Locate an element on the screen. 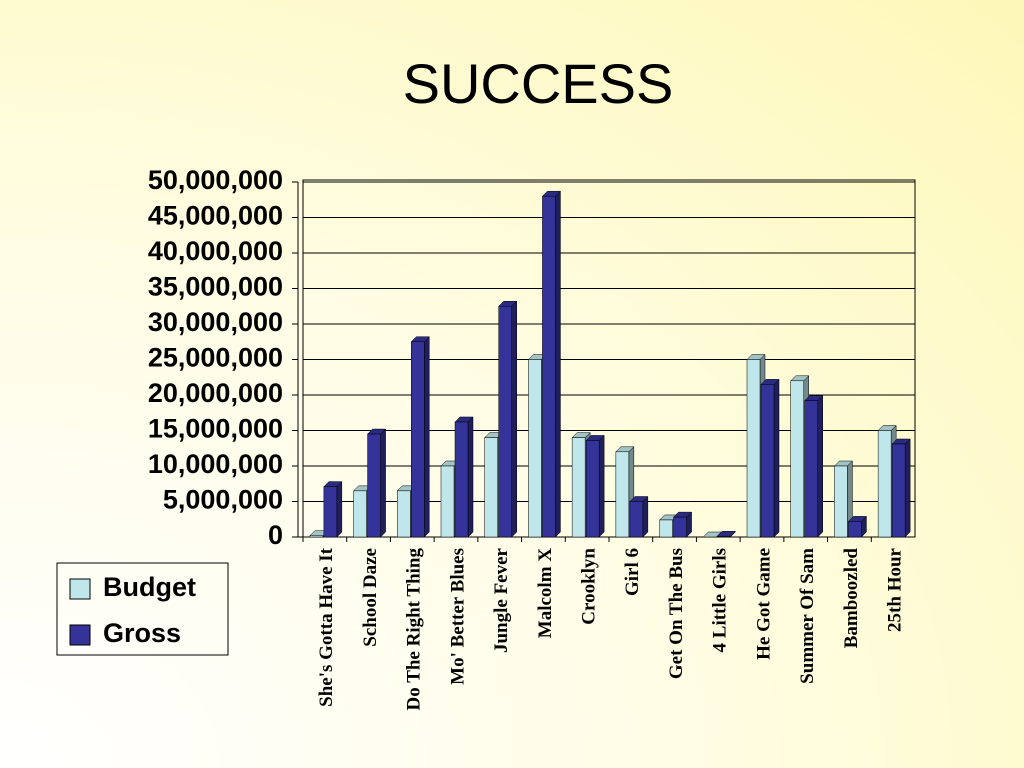 Image resolution: width=1024 pixels, height=768 pixels. x-tick-label: School Daze is located at coordinates (370, 597).